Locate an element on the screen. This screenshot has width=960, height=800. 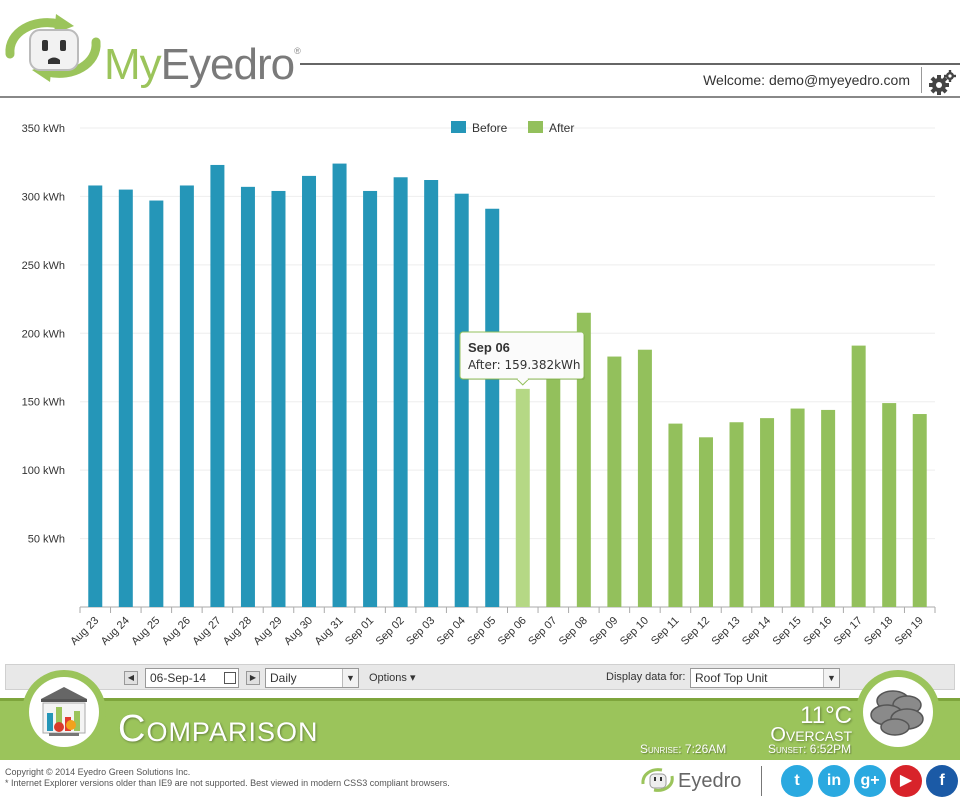
y-tick-label: 200 kWh is located at coordinates (43, 334).